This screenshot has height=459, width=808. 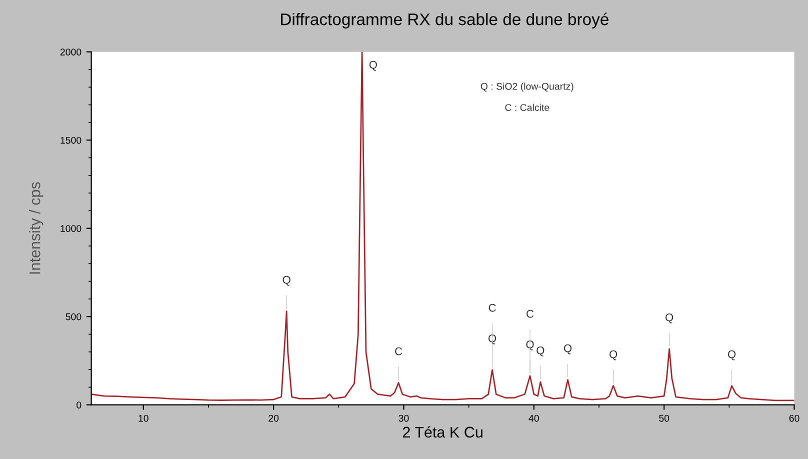 I want to click on y-tick-label: 0, so click(x=79, y=405).